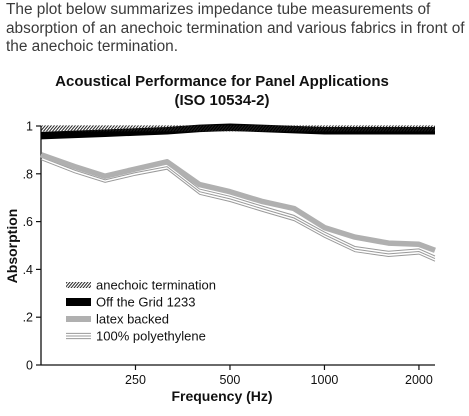 The height and width of the screenshot is (416, 469). I want to click on legend-swatch-off-the-grid, so click(78, 302).